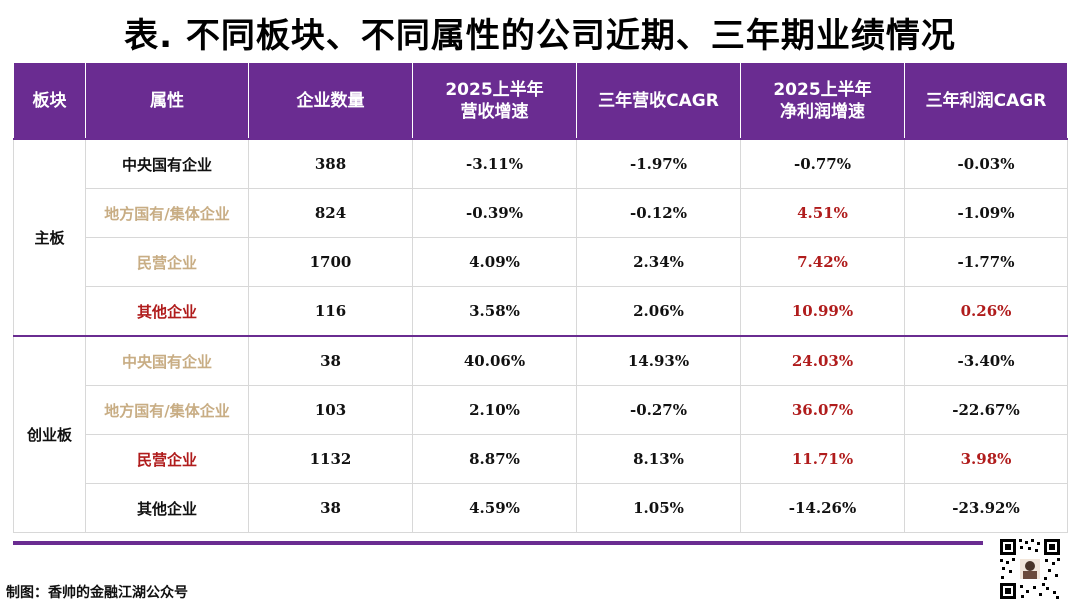 This screenshot has width=1080, height=606. Describe the element at coordinates (658, 508) in the screenshot. I see `rev-cagr-cell: 1.05%` at that location.